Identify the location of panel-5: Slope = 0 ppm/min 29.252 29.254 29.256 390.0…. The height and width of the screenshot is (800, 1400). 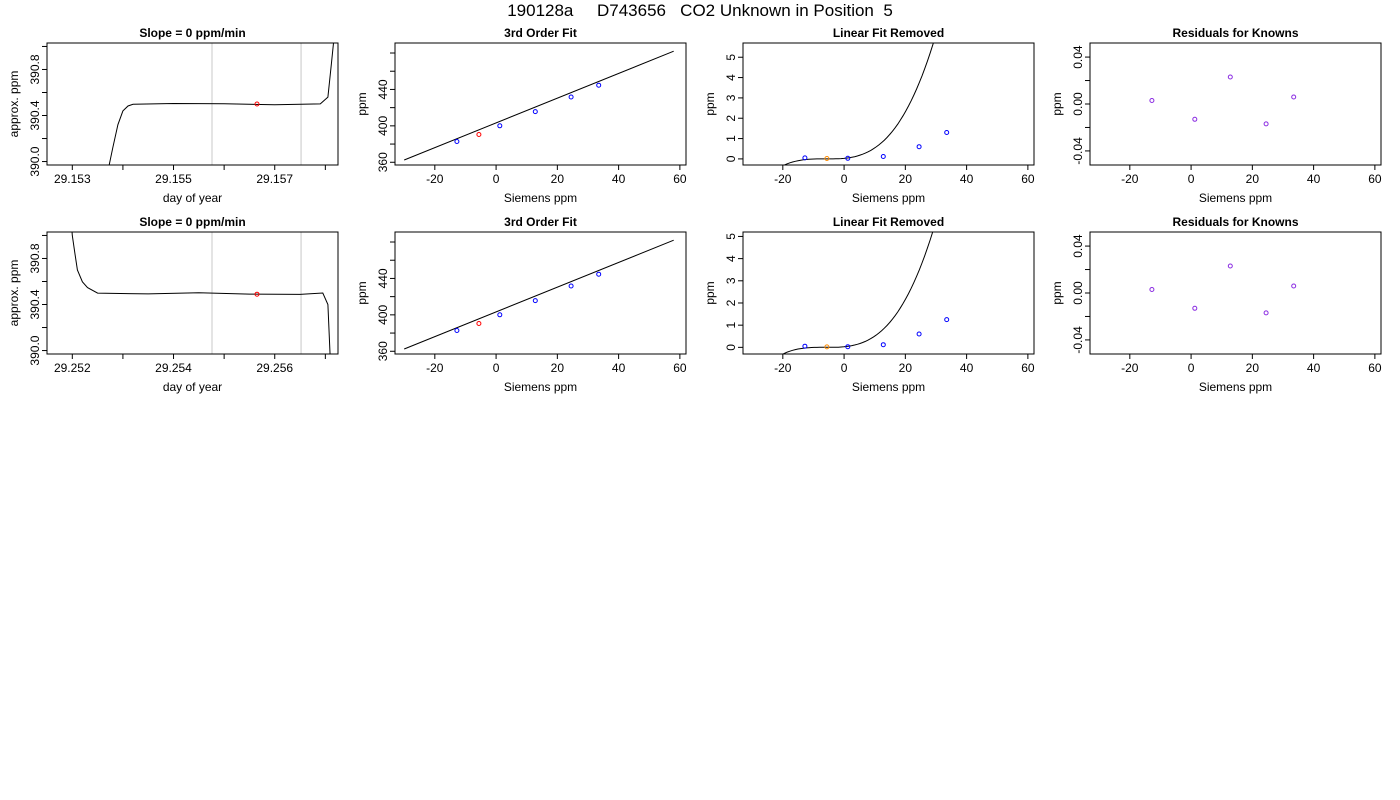
(173, 304).